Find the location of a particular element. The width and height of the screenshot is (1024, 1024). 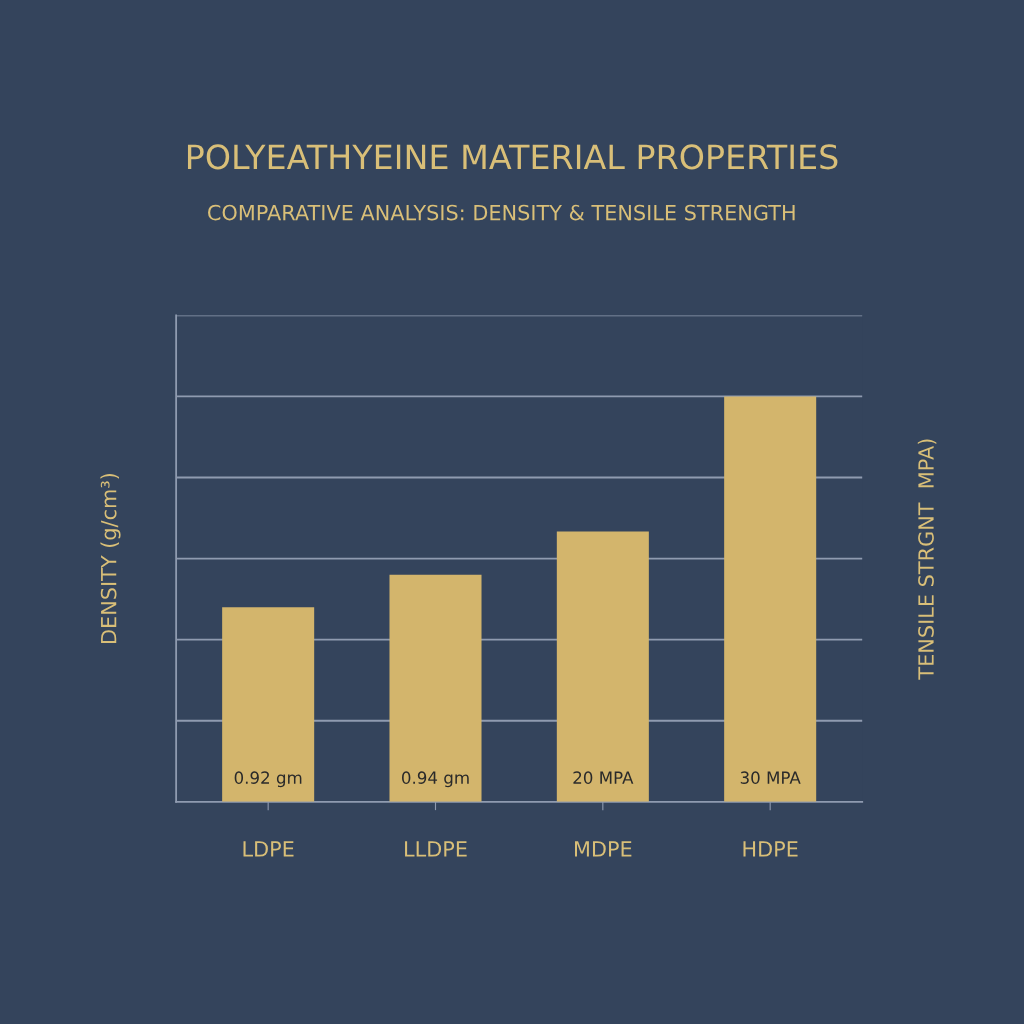

chart-subtitle: COMPARATIVE ANALYSIS: DENSITY & TENSILE STRENGTH is located at coordinates (501, 212).